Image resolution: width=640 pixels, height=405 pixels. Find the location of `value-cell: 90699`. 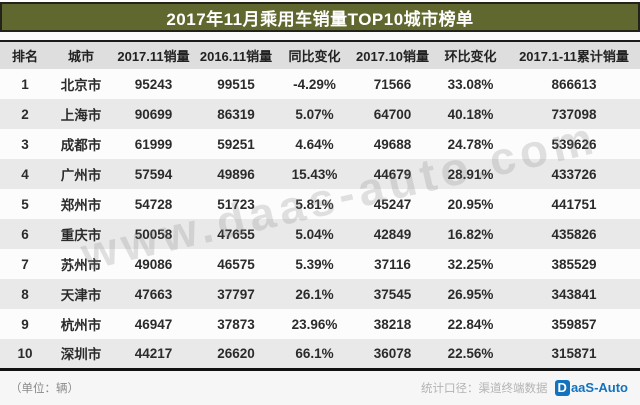

value-cell: 90699 is located at coordinates (153, 114).